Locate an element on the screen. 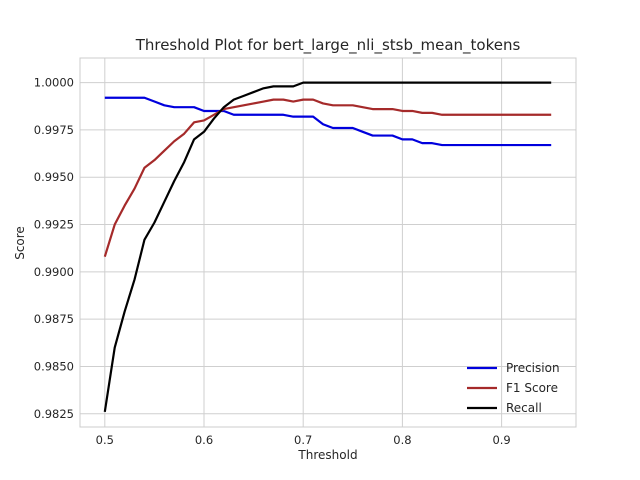  x-tick-label: 0.9 is located at coordinates (501, 440).